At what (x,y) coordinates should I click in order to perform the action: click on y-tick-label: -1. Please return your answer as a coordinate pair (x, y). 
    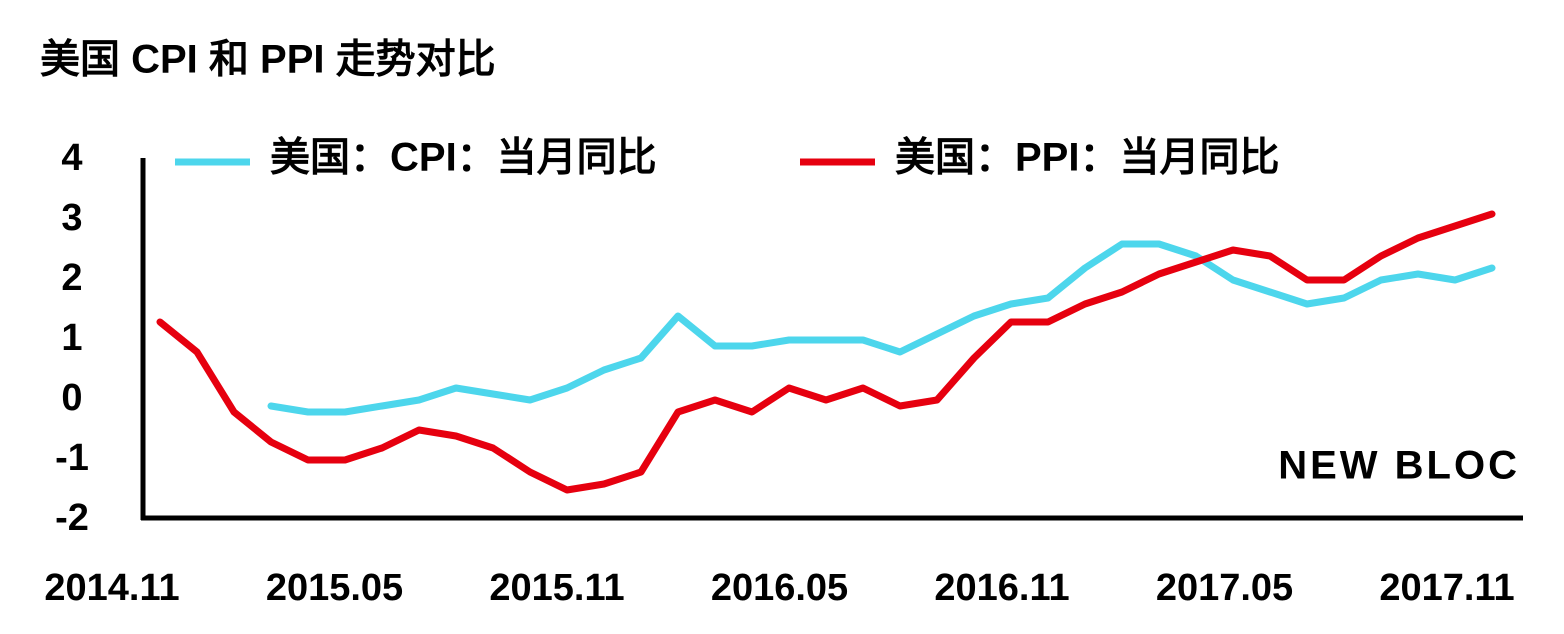
    Looking at the image, I should click on (72, 458).